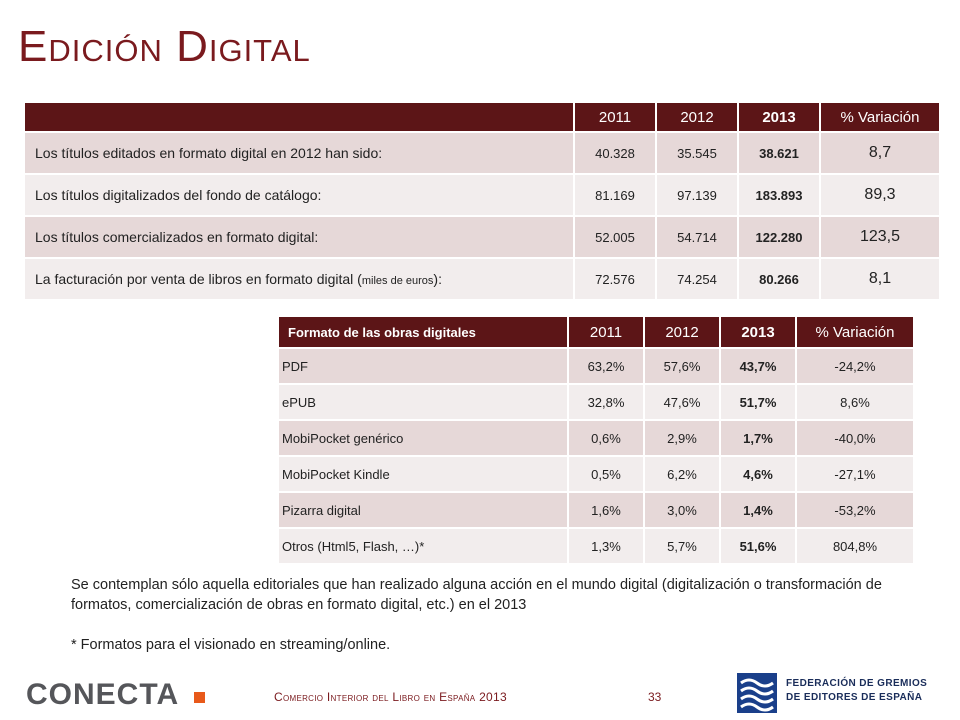 The height and width of the screenshot is (720, 960). I want to click on table-row: ePUB 32,8% 47,6% 51,7% 8,6%, so click(596, 402).